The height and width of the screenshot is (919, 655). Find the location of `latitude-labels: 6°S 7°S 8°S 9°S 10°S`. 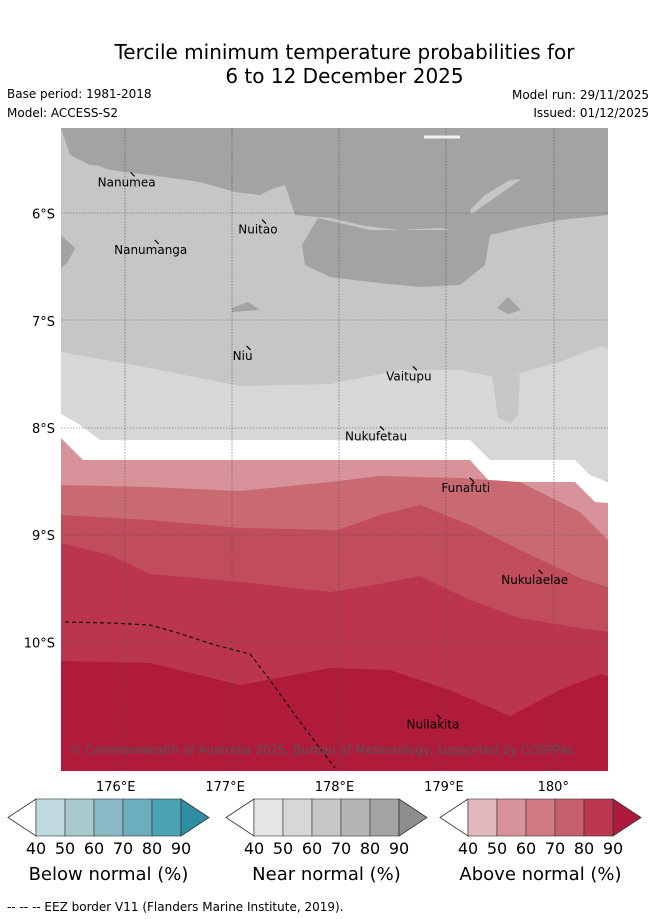

latitude-labels: 6°S 7°S 8°S 9°S 10°S is located at coordinates (39, 430).